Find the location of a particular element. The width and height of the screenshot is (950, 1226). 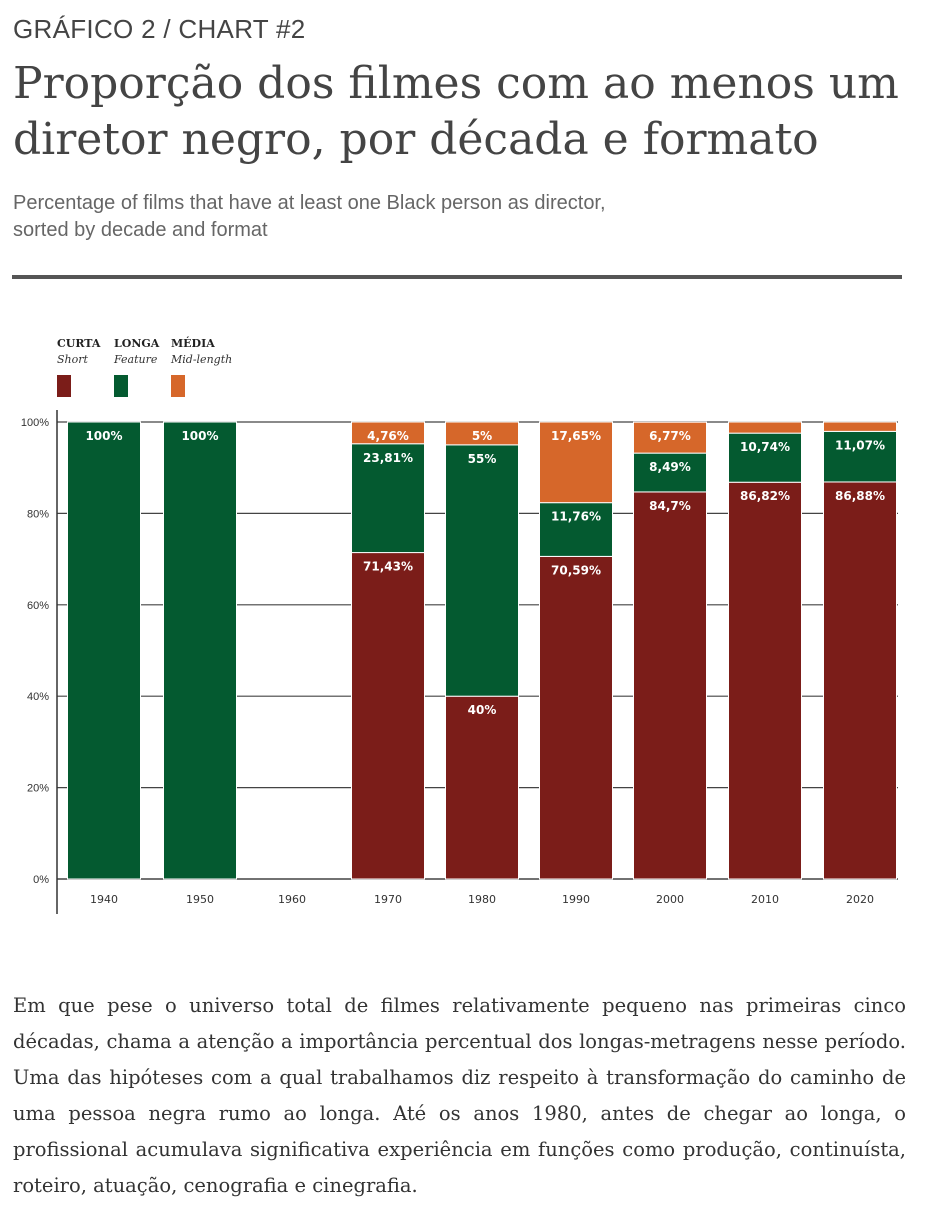

bar-média-1980 is located at coordinates (482, 433).